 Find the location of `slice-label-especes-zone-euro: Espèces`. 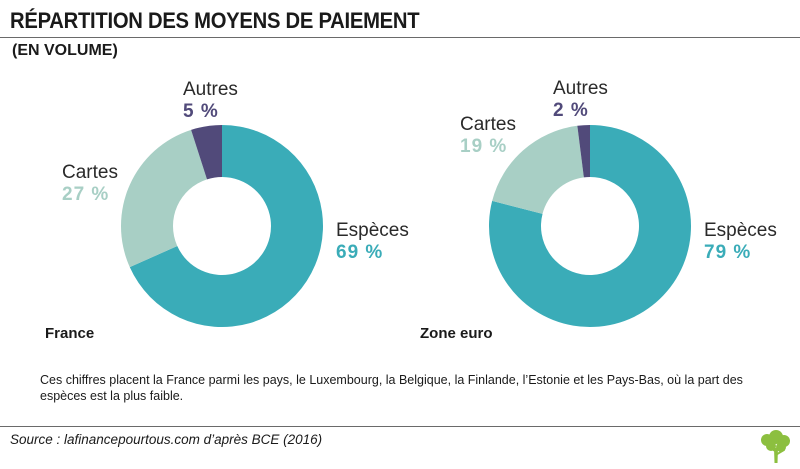

slice-label-especes-zone-euro: Espèces is located at coordinates (740, 230).